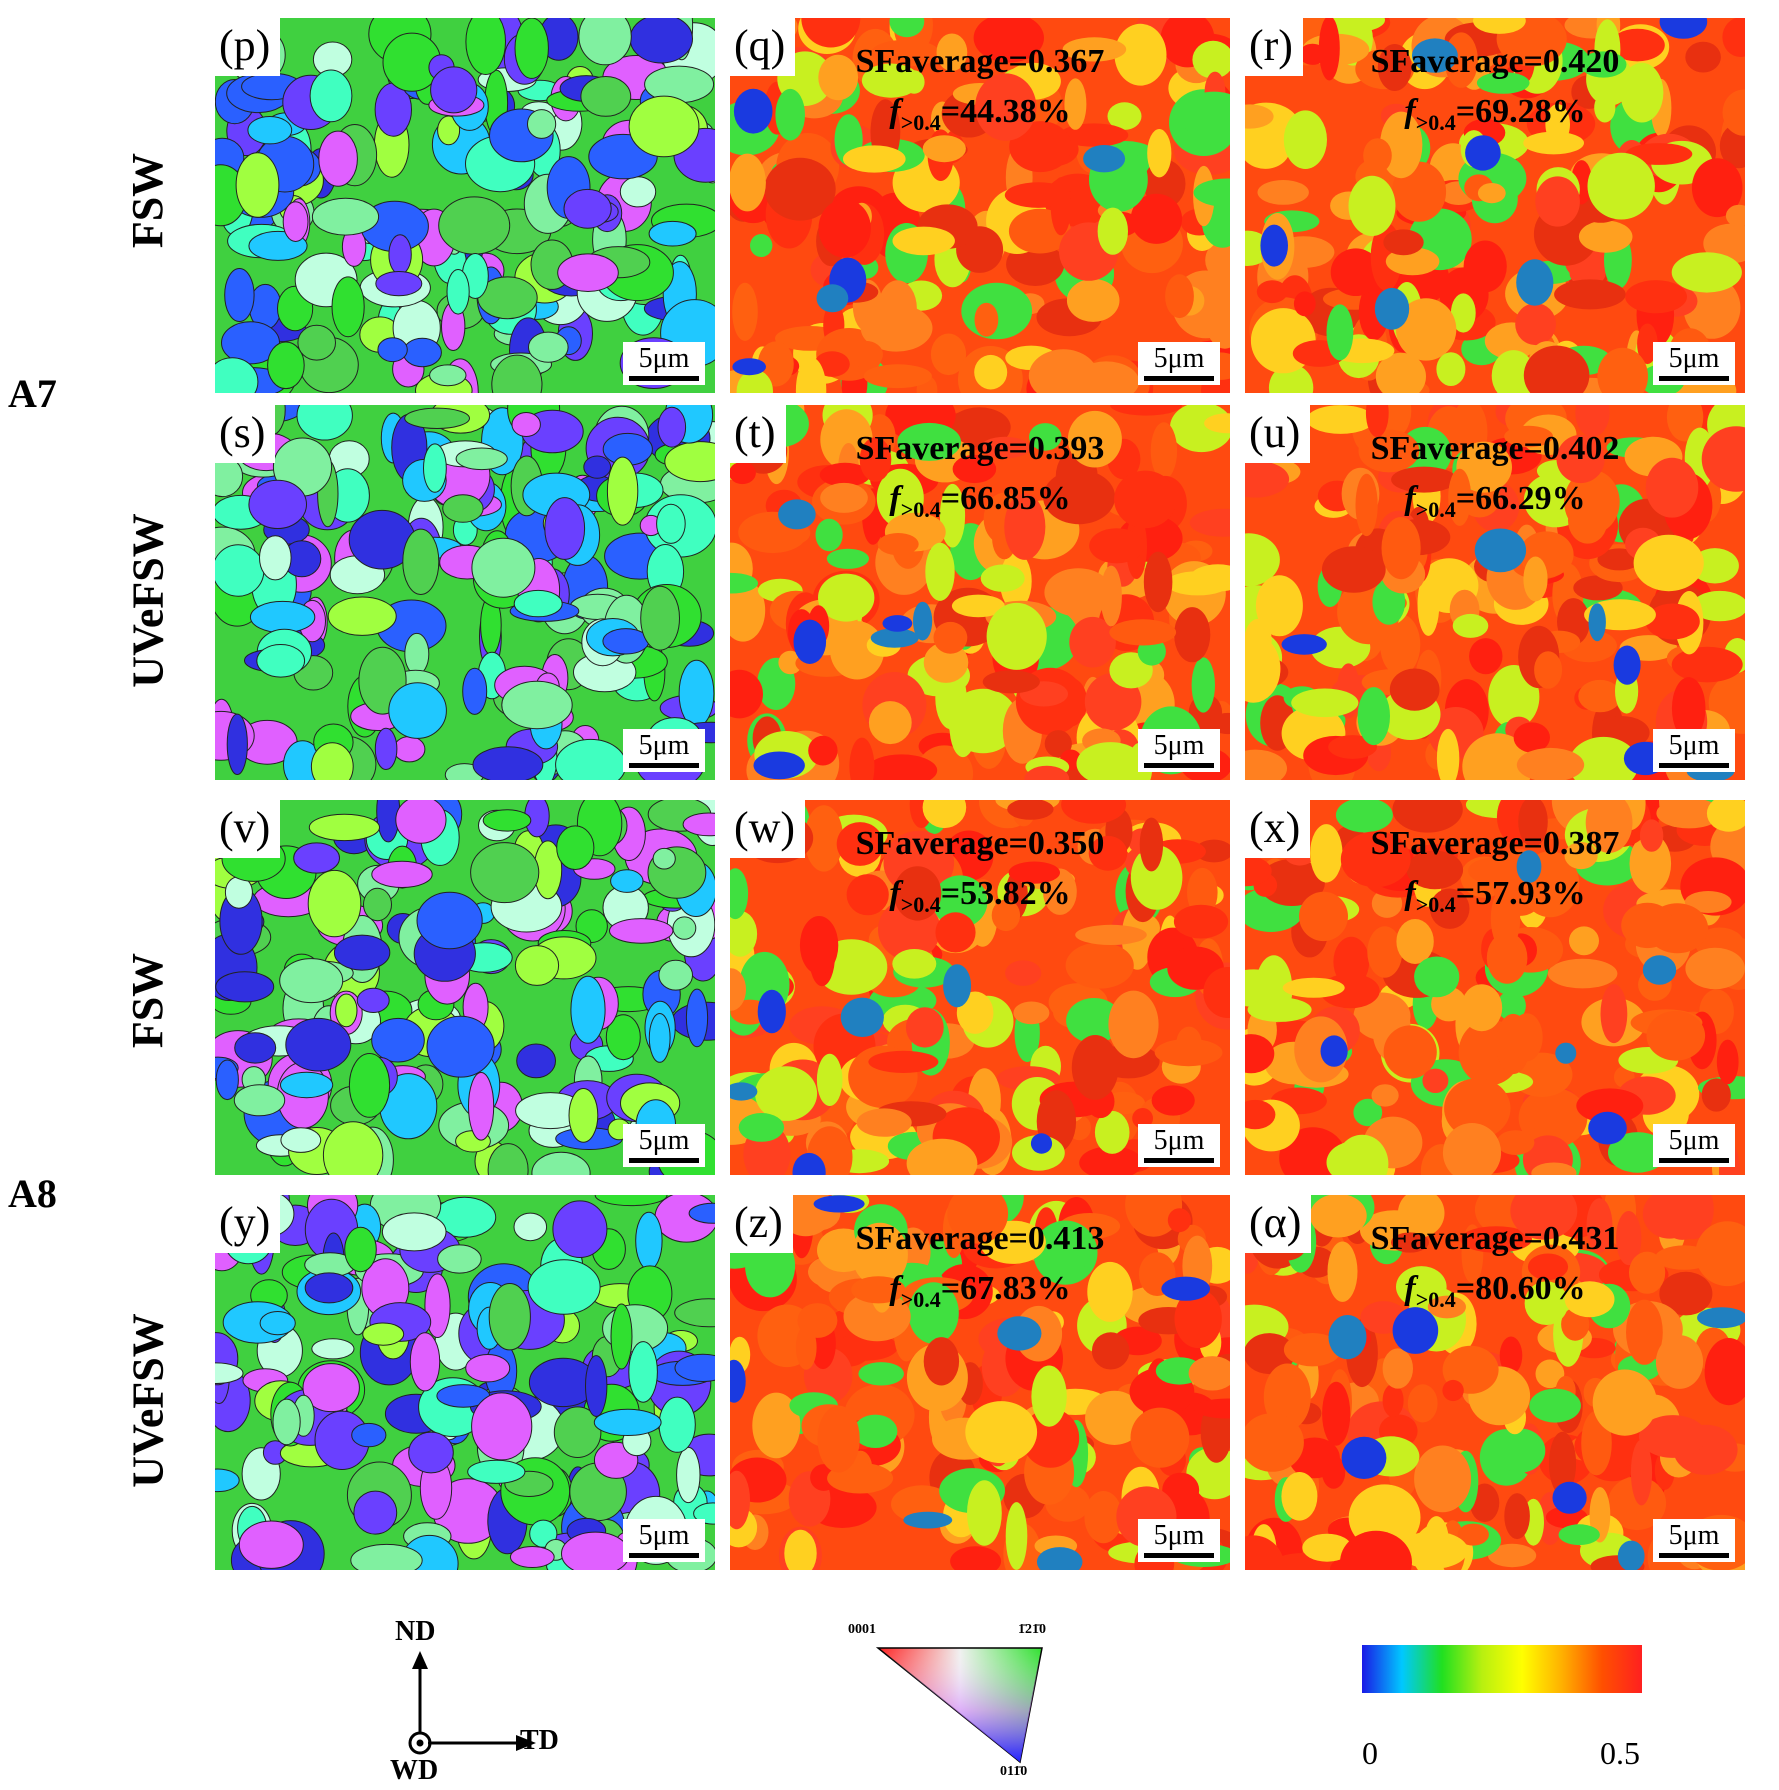  What do you see at coordinates (1495, 61) in the screenshot?
I see `sf-average-label: SFaverage=0.420` at bounding box center [1495, 61].